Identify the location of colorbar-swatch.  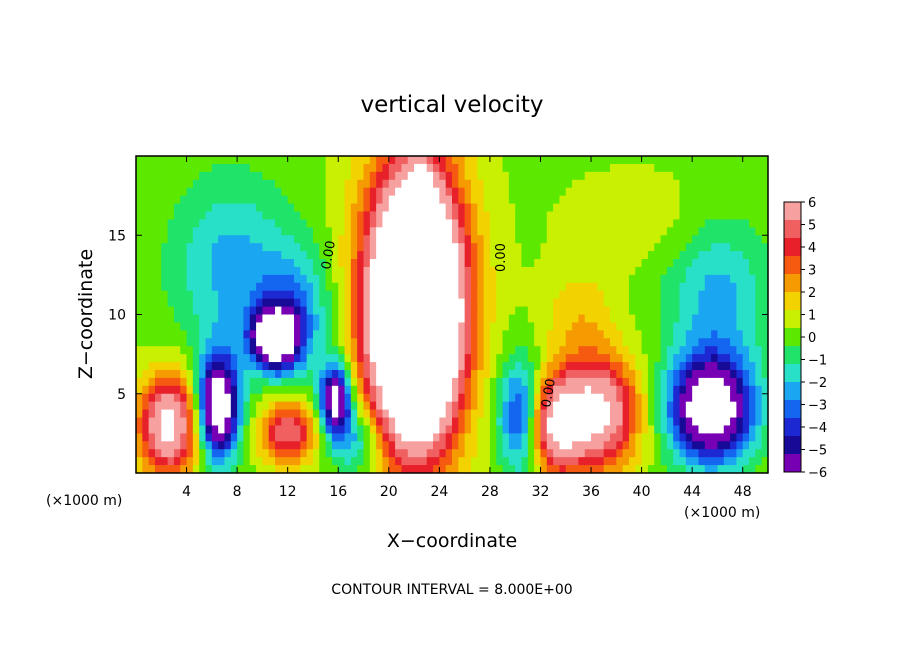
(792, 247).